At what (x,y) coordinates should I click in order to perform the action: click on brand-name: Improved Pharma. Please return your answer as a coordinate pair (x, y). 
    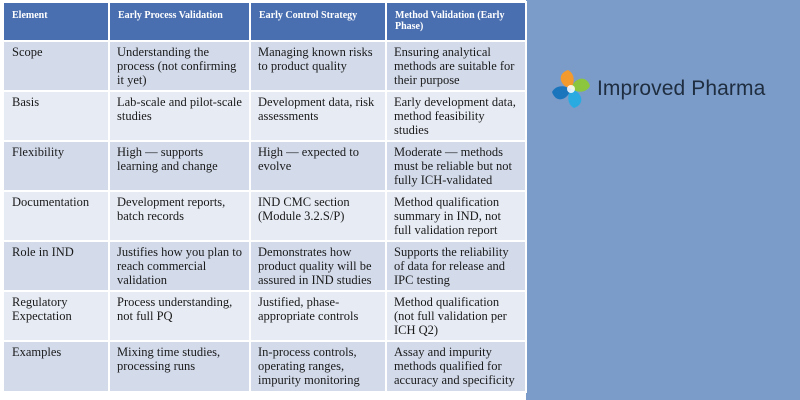
    Looking at the image, I should click on (681, 88).